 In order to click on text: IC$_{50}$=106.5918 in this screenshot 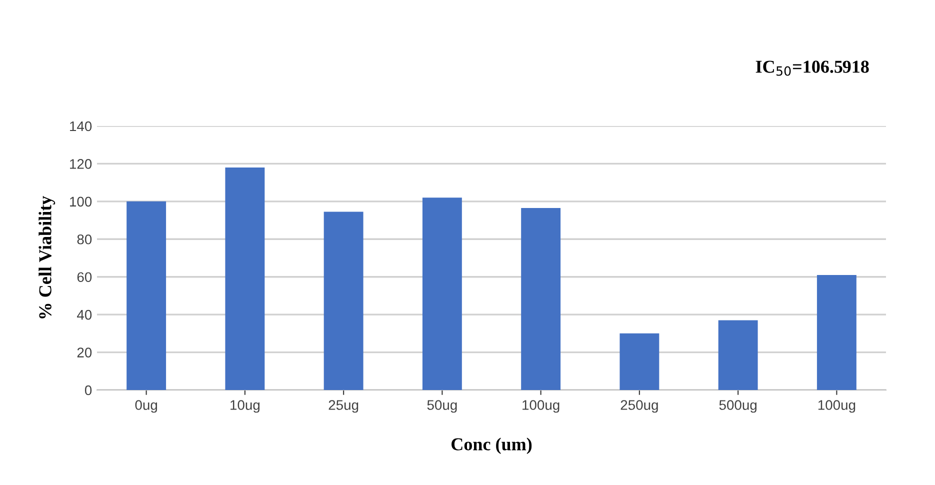, I will do `click(812, 68)`.